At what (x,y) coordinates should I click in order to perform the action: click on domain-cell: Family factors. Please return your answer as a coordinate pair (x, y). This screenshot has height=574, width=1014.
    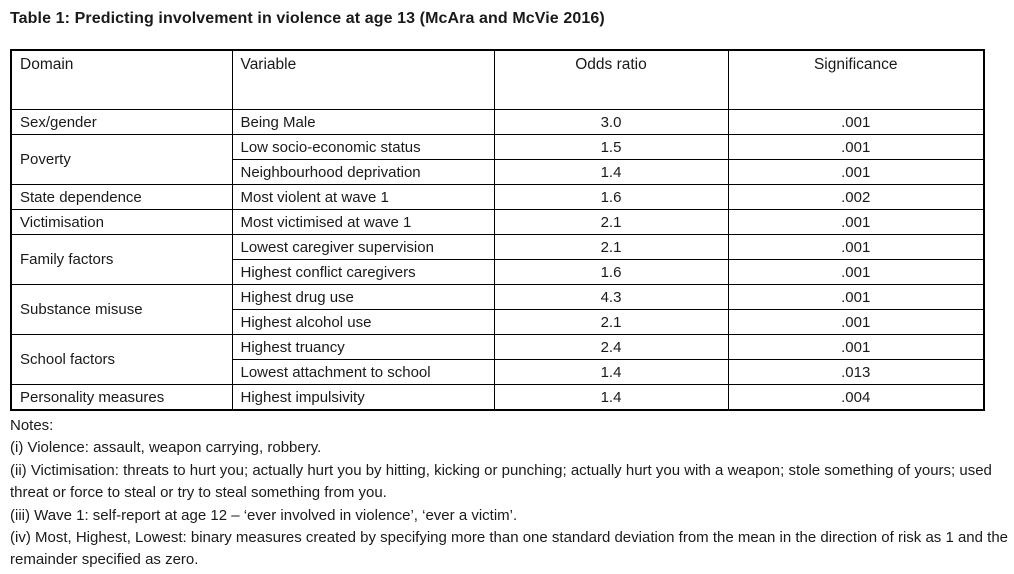
    Looking at the image, I should click on (121, 259).